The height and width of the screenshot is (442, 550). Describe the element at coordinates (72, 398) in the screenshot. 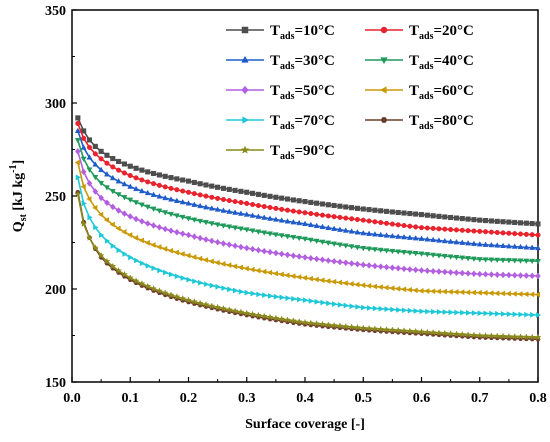

I see `x-tick-label: 0.0` at that location.